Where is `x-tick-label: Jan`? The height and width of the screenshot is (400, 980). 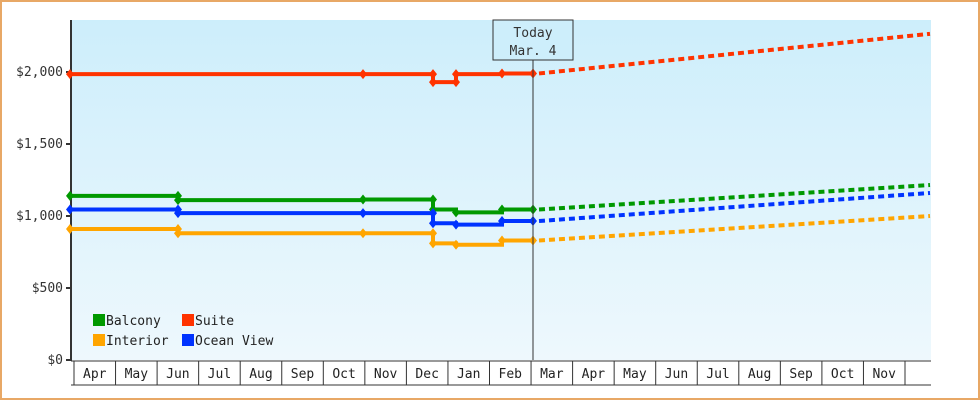 x-tick-label: Jan is located at coordinates (468, 374).